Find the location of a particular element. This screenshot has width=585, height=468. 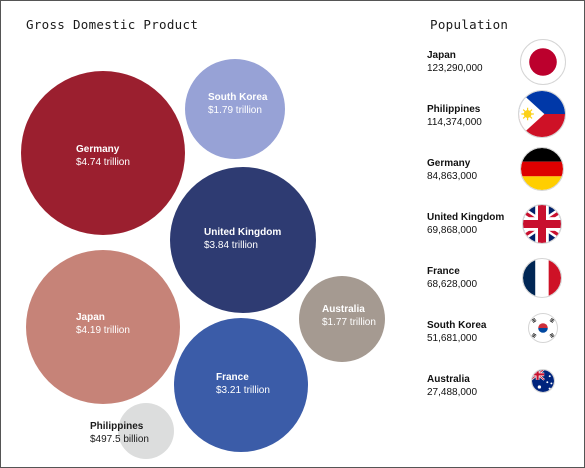

population-value: 51,681,000 is located at coordinates (452, 338).